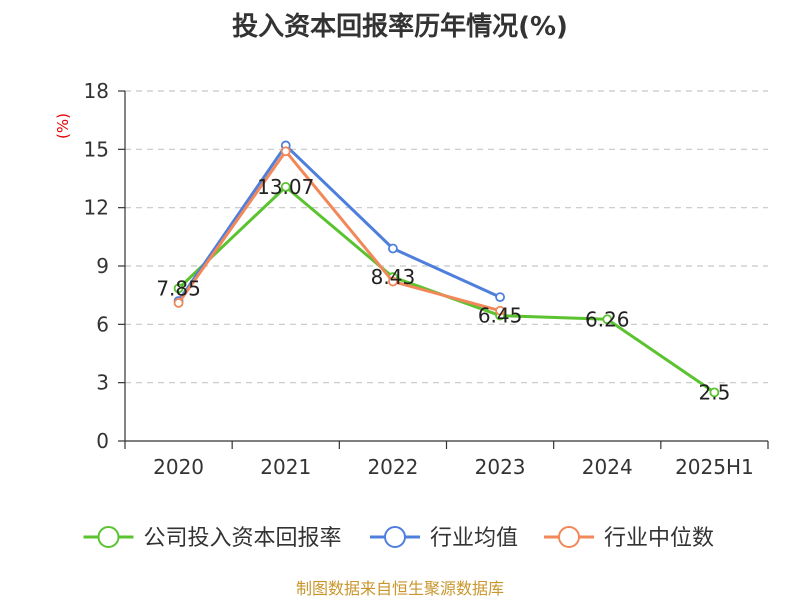  Describe the element at coordinates (243, 538) in the screenshot. I see `legend-label: 公司投入资本回报率` at that location.